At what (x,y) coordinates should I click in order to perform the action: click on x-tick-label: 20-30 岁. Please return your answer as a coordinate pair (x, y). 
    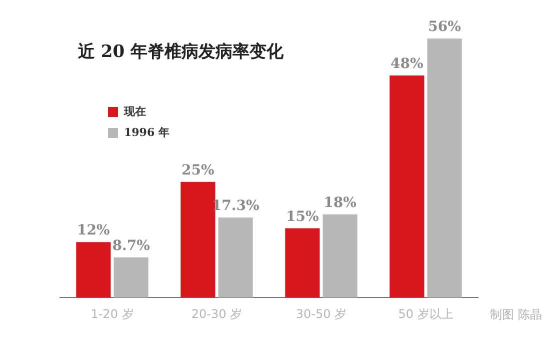
    Looking at the image, I should click on (216, 313).